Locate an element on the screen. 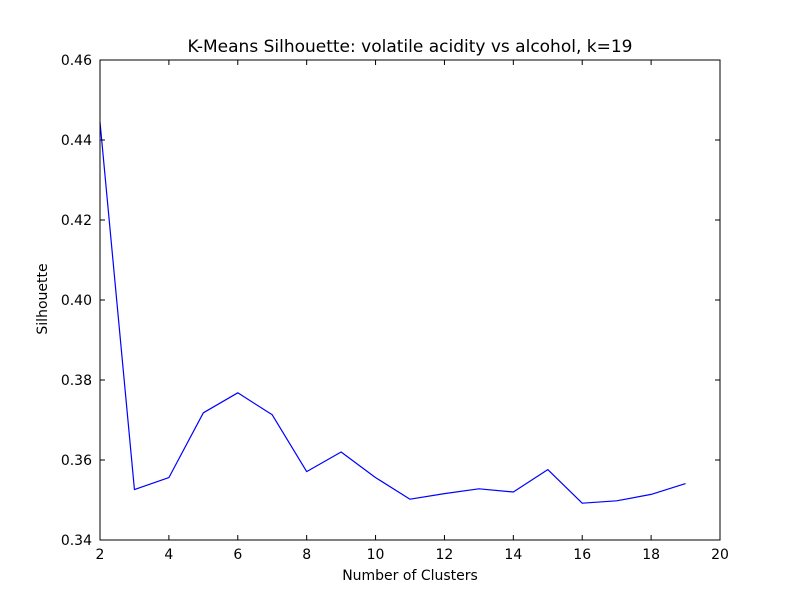 Image resolution: width=800 pixels, height=600 pixels. y-tick-label: 0.38 is located at coordinates (76, 381).